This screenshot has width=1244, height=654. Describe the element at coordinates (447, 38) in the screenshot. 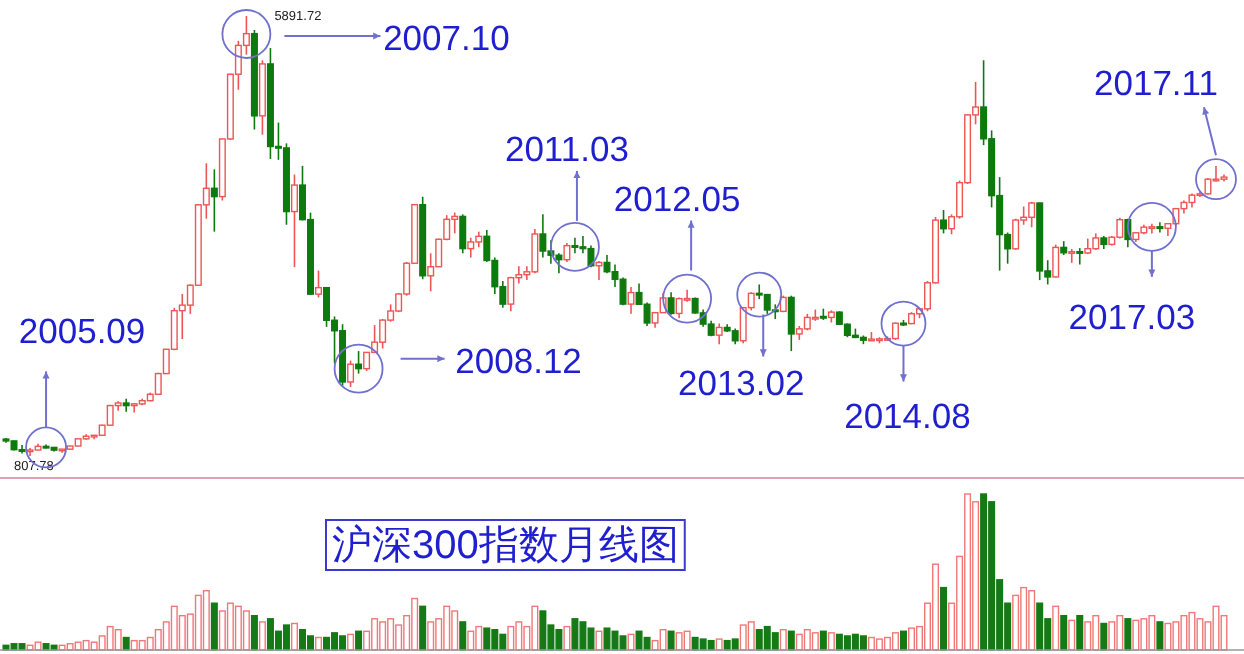

I see `annotation: 2007.10` at that location.